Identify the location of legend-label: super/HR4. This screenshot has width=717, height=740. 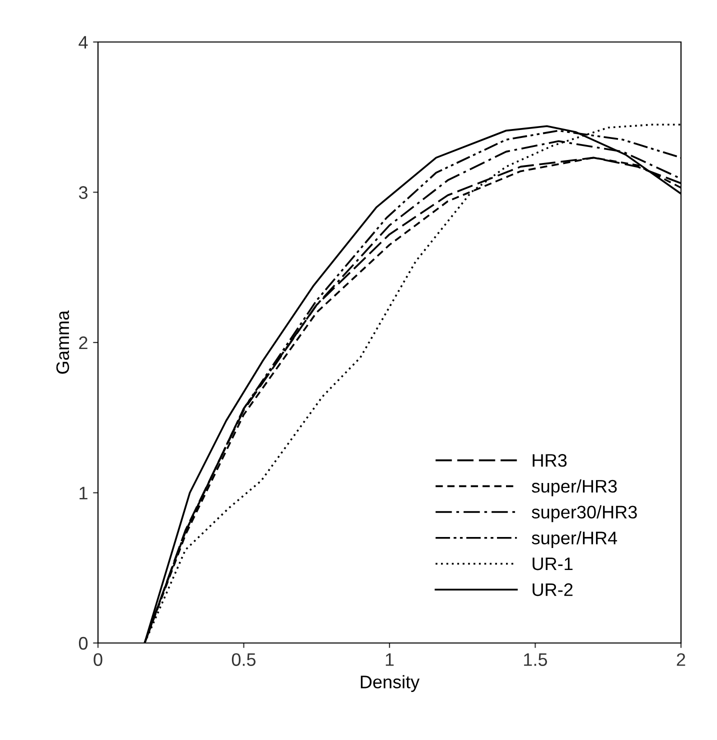
(575, 539).